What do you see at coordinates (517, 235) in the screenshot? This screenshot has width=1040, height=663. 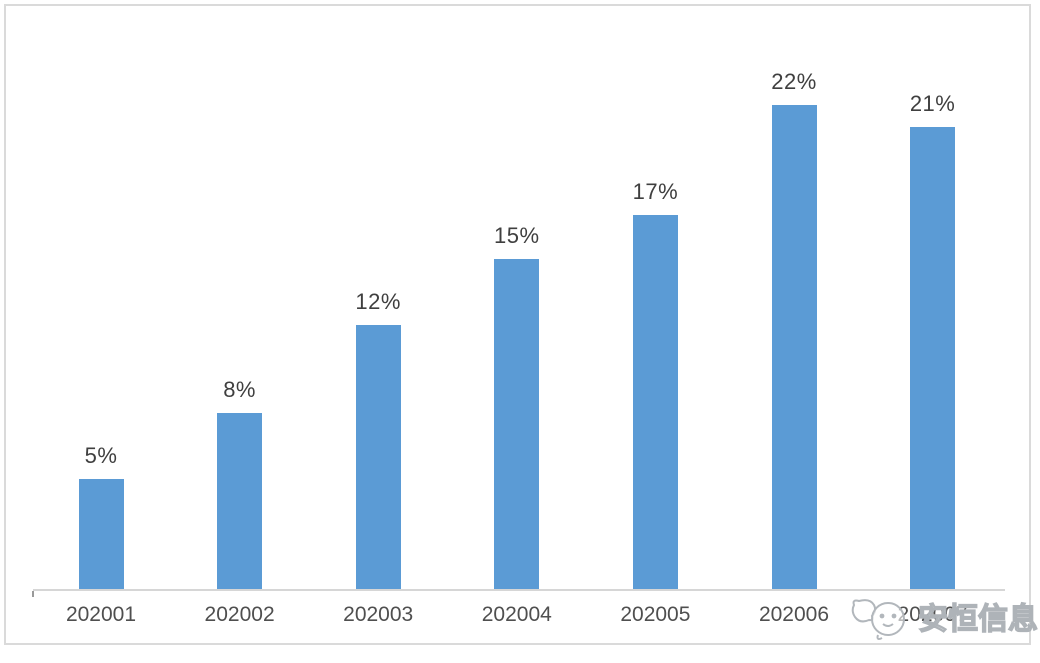 I see `data-label-202004: 15%` at bounding box center [517, 235].